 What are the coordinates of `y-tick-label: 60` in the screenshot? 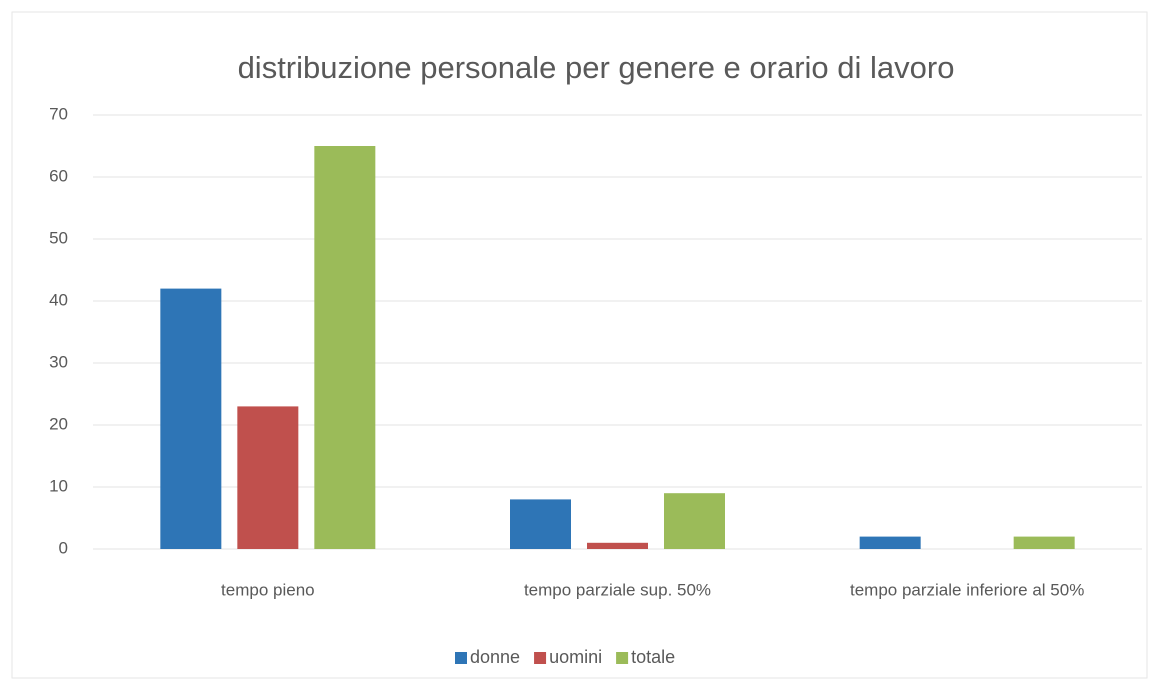 It's located at (58, 175).